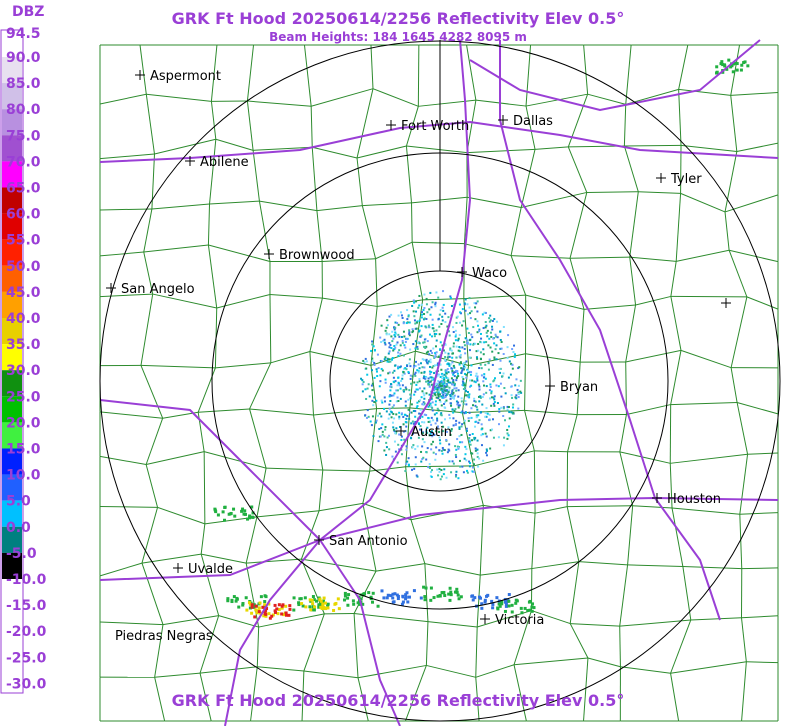 The width and height of the screenshot is (797, 726). What do you see at coordinates (21, 554) in the screenshot?
I see `legend-label: -5.0` at bounding box center [21, 554].